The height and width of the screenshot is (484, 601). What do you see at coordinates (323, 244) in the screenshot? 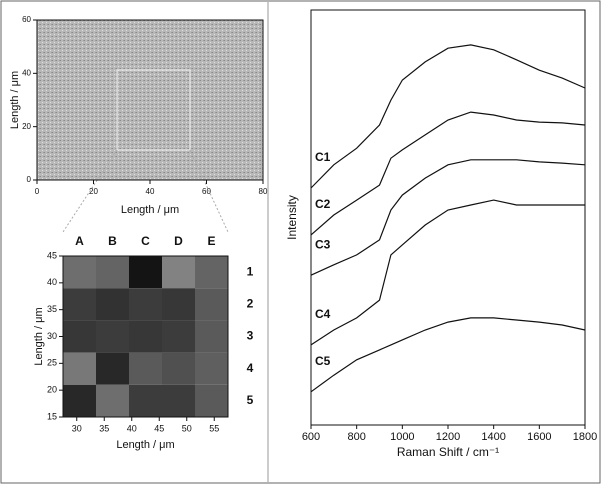
I see `series-label: C3` at bounding box center [323, 244].